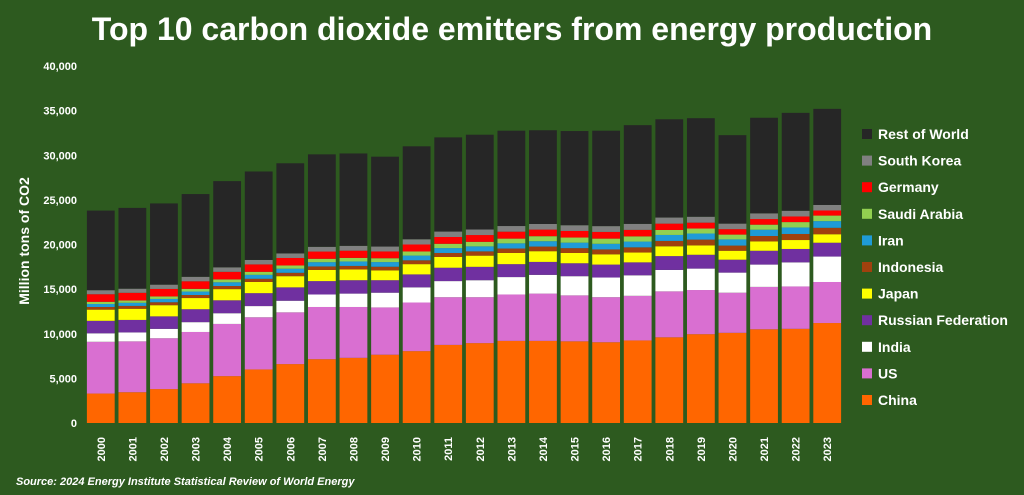 The height and width of the screenshot is (495, 1024). I want to click on legend-label: Russian Federation, so click(943, 320).